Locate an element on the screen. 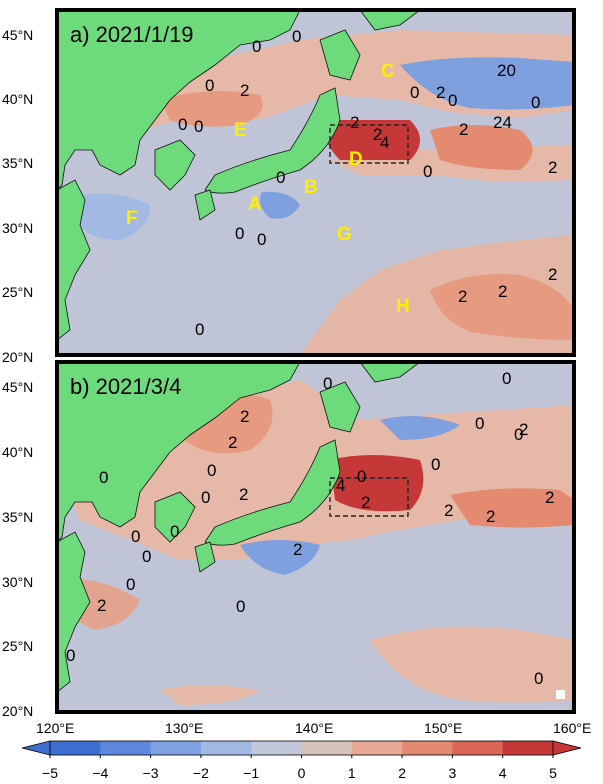 Image resolution: width=603 pixels, height=784 pixels. region-label-f: F is located at coordinates (132, 218).